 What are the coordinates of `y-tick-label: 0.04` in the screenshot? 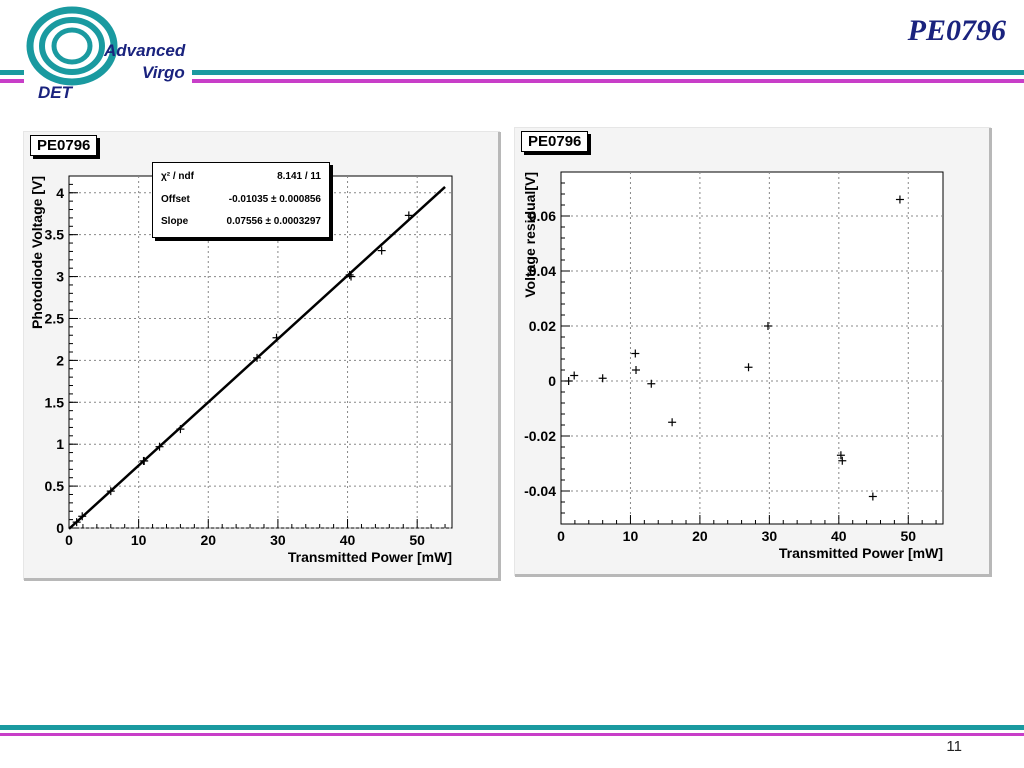 It's located at (542, 271).